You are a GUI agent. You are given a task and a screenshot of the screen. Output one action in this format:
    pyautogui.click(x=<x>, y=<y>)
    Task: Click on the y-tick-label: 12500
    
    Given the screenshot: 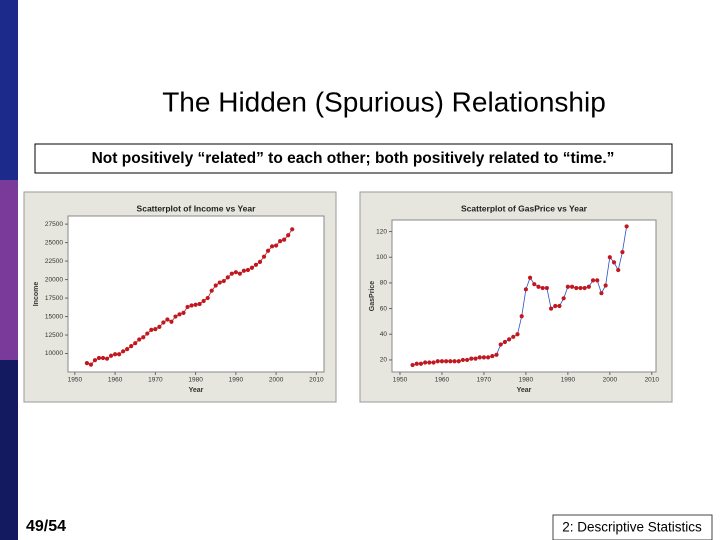 What is the action you would take?
    pyautogui.click(x=54, y=335)
    